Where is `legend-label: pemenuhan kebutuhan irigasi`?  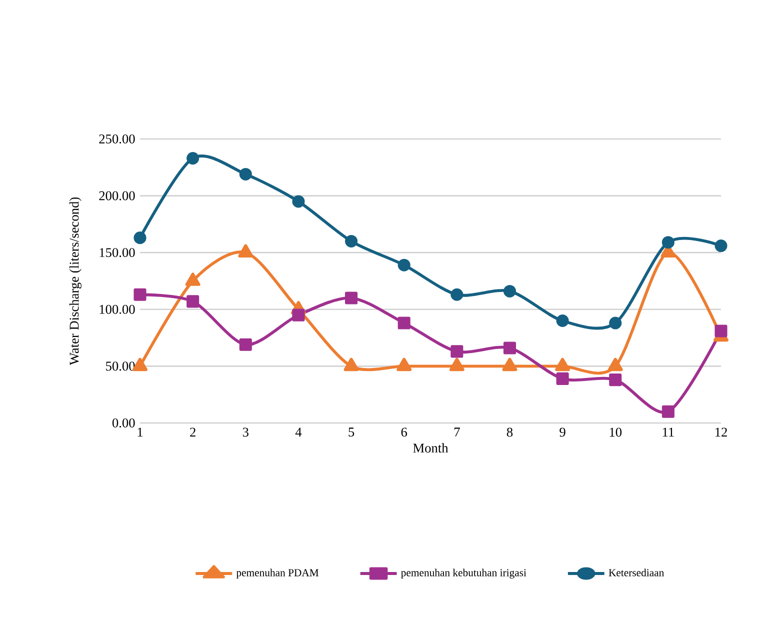 legend-label: pemenuhan kebutuhan irigasi is located at coordinates (463, 573).